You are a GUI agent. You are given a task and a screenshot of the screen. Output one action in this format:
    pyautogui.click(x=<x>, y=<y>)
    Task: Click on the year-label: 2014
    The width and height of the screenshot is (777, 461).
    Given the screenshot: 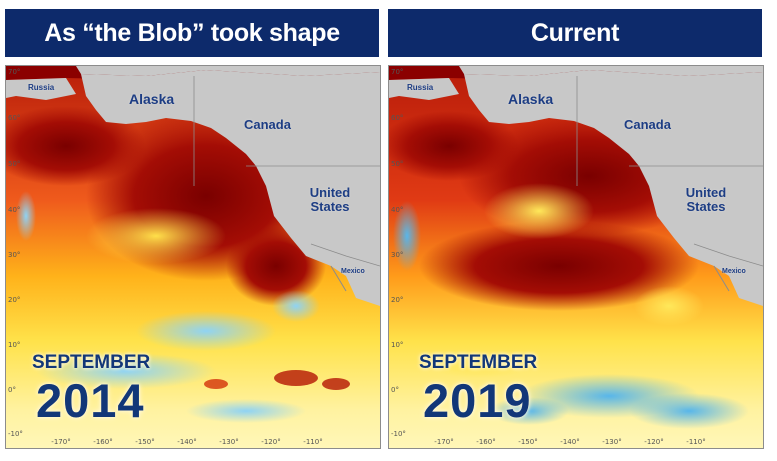 What is the action you would take?
    pyautogui.click(x=90, y=400)
    